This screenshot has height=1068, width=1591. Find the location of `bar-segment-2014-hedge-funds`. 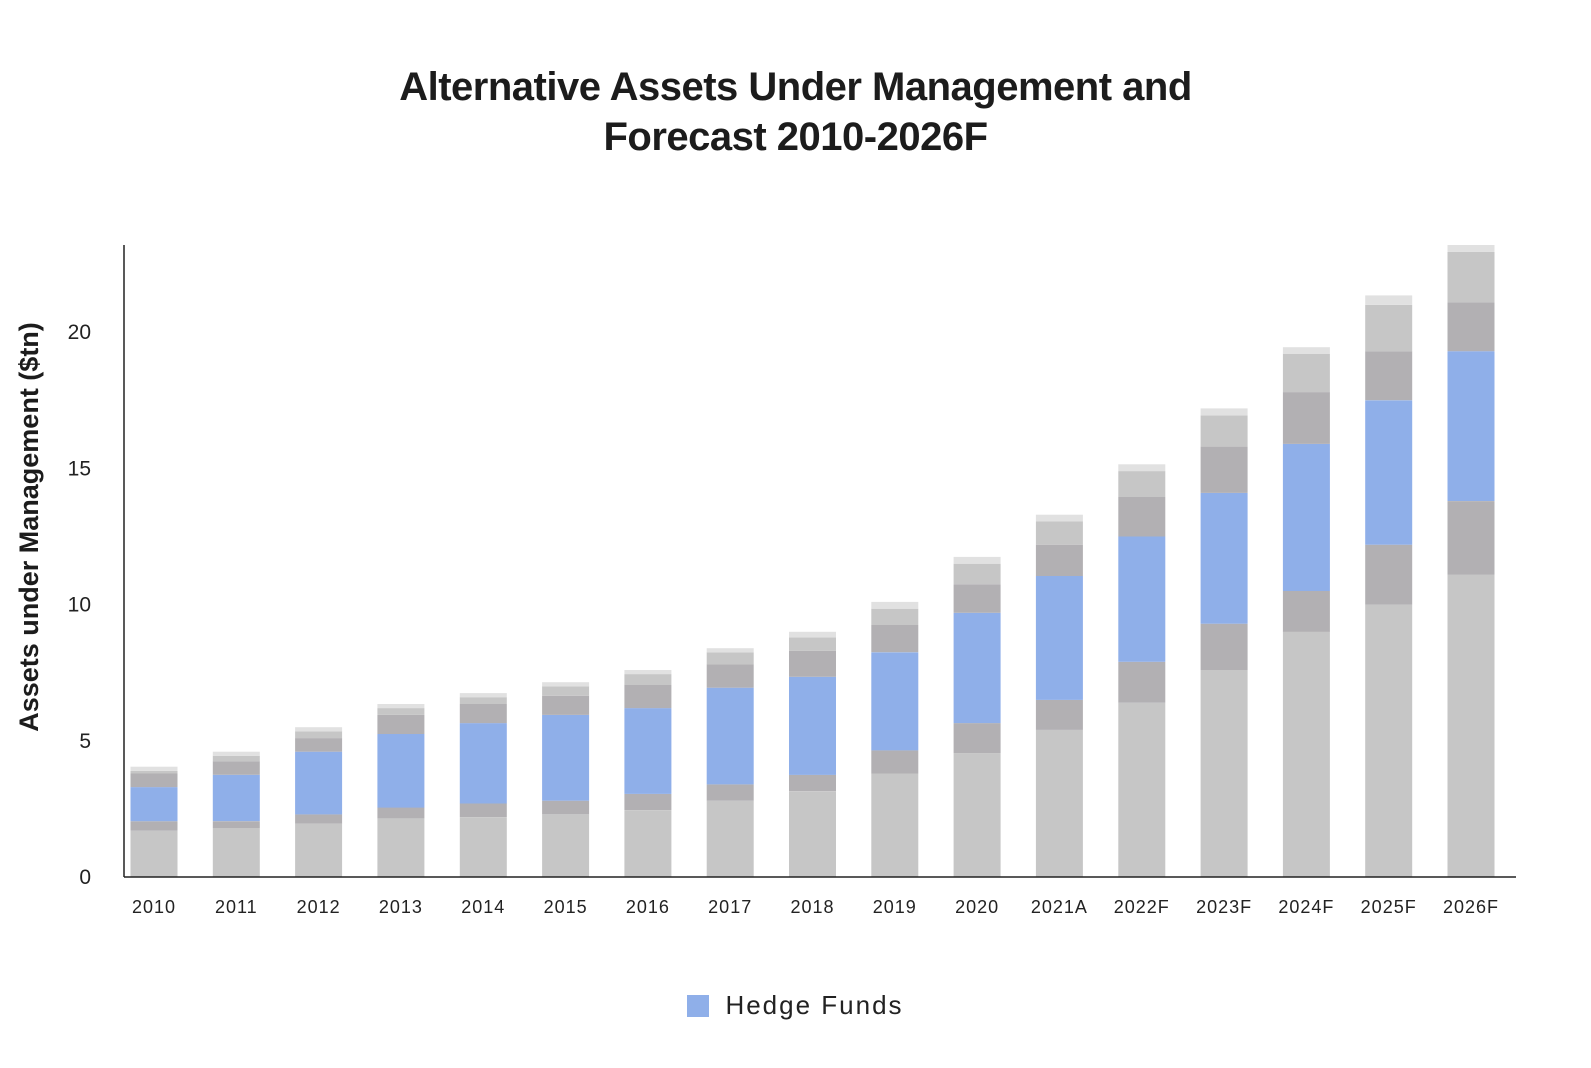

bar-segment-2014-hedge-funds is located at coordinates (483, 763).